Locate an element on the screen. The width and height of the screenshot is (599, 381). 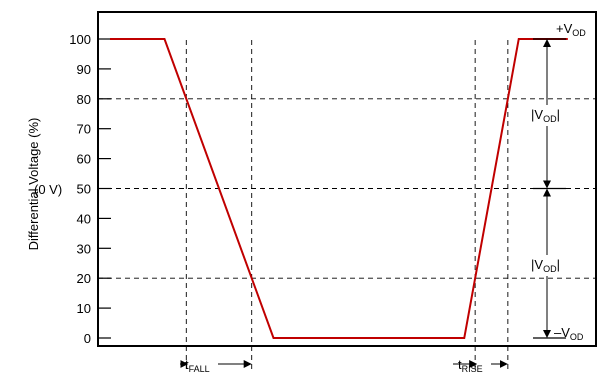
y-tick-labels: 0 10 20 30 40 50 60 70 80 90 100 is located at coordinates (80, 189).